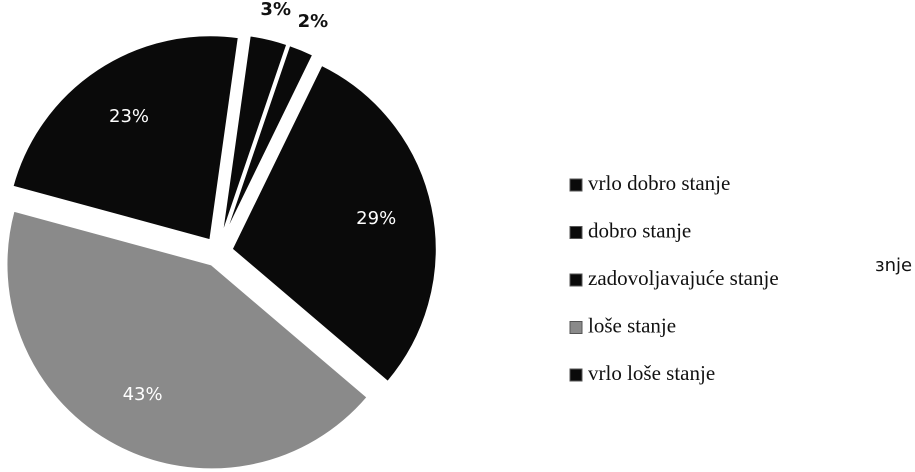  What do you see at coordinates (275, 10) in the screenshot?
I see `data-label: 3%` at bounding box center [275, 10].